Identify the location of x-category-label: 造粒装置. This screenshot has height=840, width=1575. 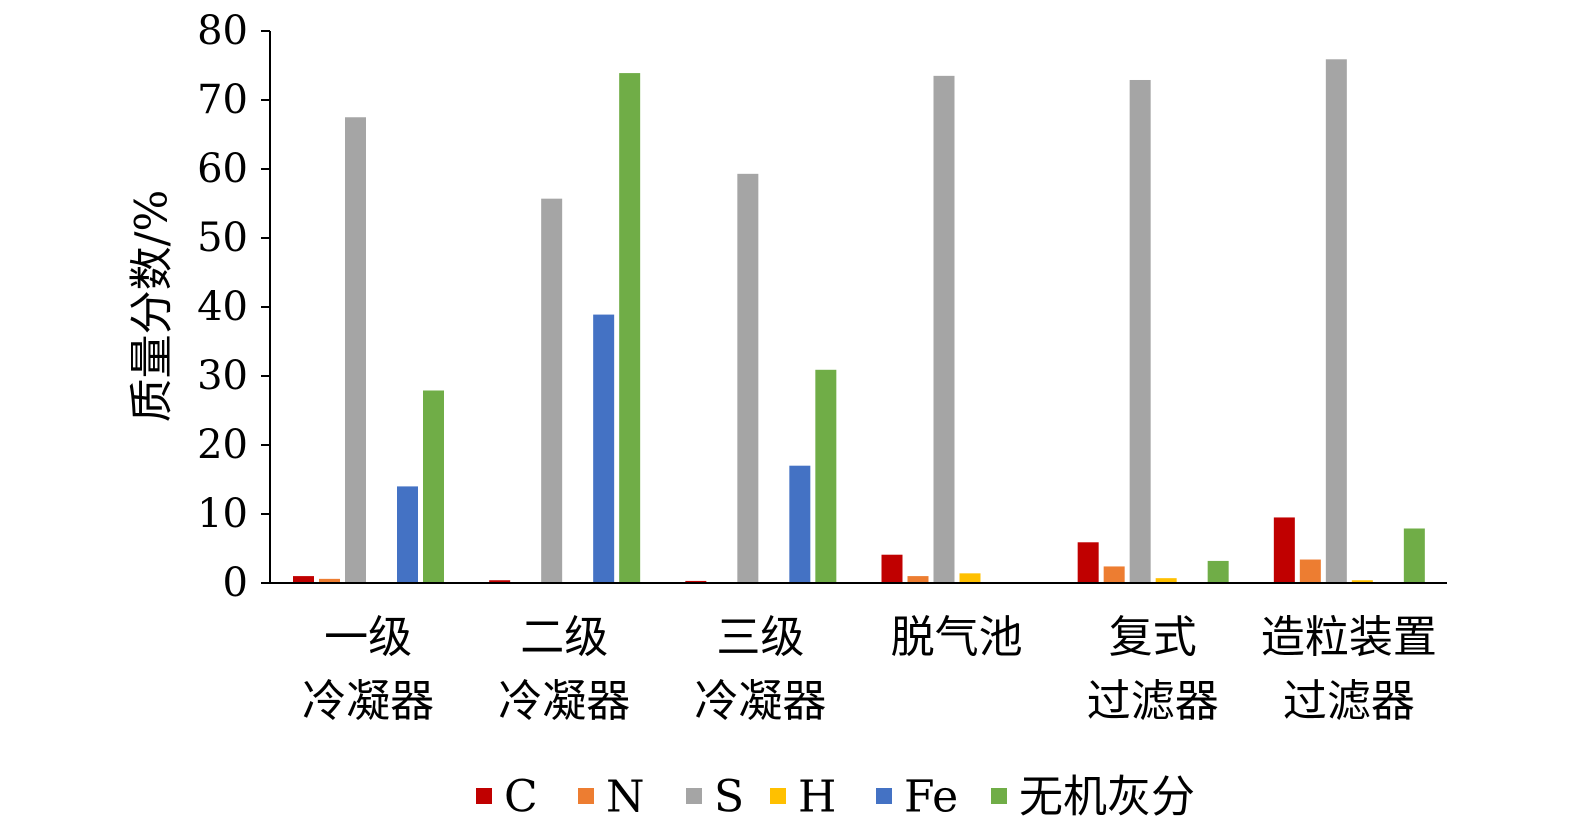
(1349, 637).